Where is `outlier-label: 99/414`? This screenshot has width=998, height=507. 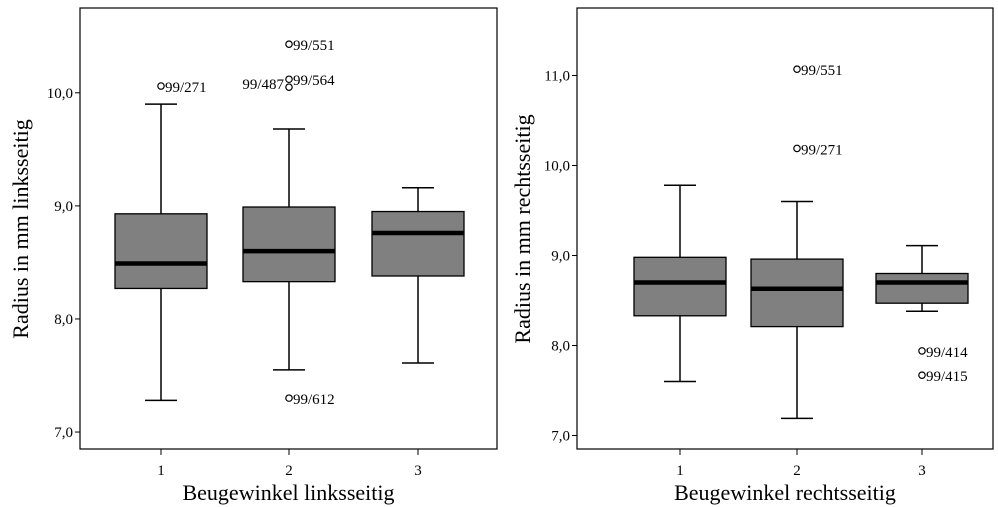 outlier-label: 99/414 is located at coordinates (947, 353).